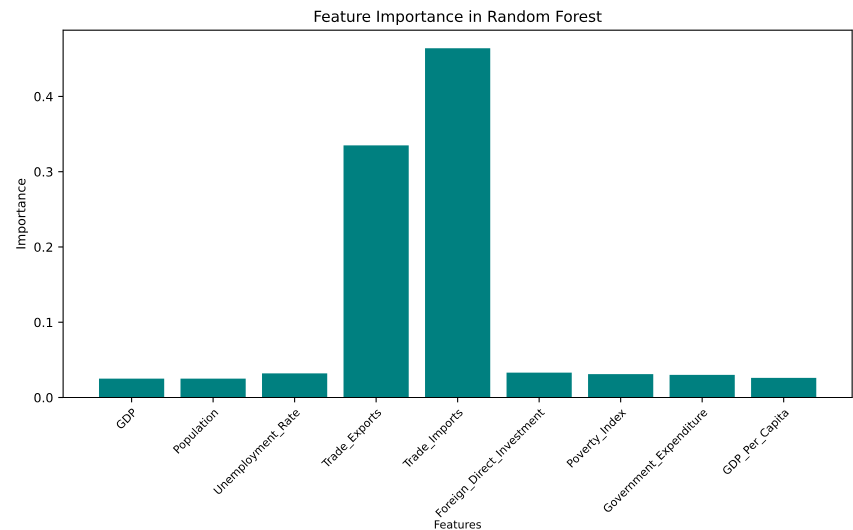 The height and width of the screenshot is (530, 853). What do you see at coordinates (458, 18) in the screenshot?
I see `chart-title: Feature Importance in Random Forest` at bounding box center [458, 18].